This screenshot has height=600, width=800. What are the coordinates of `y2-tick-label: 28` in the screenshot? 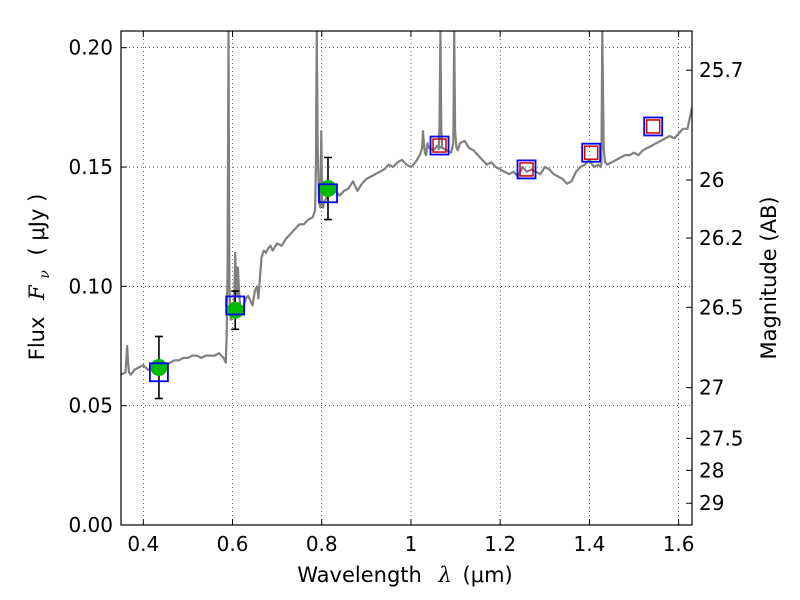 It's located at (711, 470).